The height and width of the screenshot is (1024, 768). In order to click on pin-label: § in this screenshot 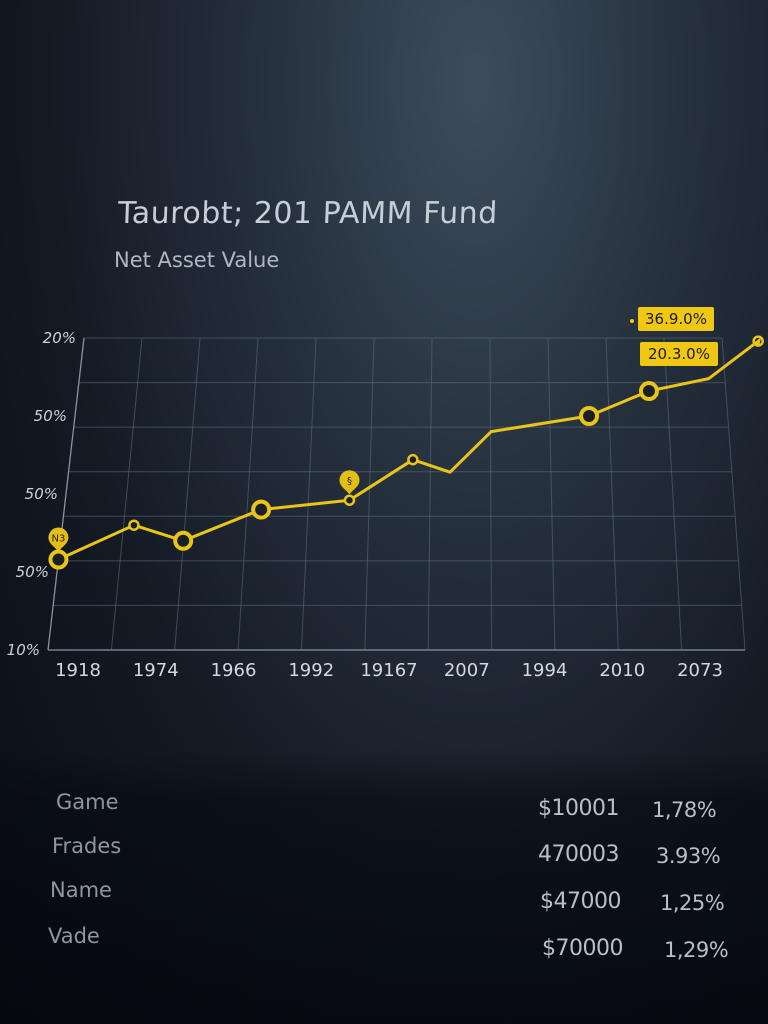, I will do `click(349, 481)`.